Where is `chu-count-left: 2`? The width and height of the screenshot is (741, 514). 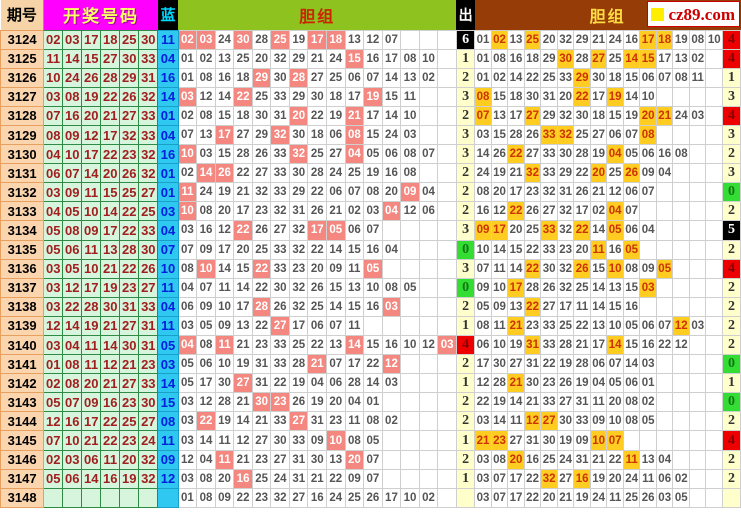
chu-count-left: 2 is located at coordinates (465, 192).